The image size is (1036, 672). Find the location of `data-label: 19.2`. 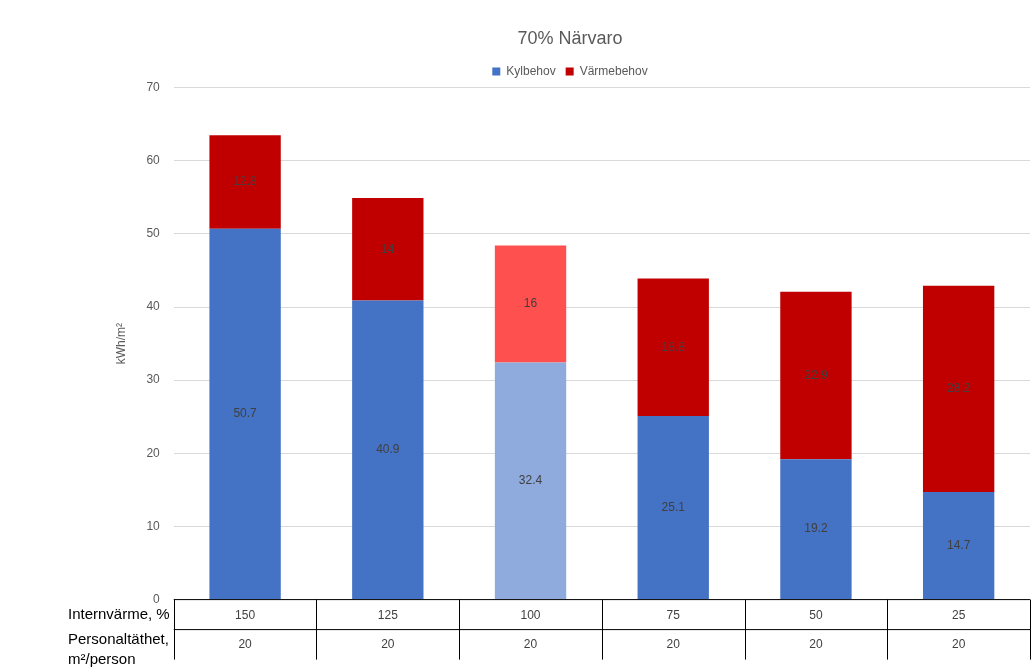

data-label: 19.2 is located at coordinates (816, 528).